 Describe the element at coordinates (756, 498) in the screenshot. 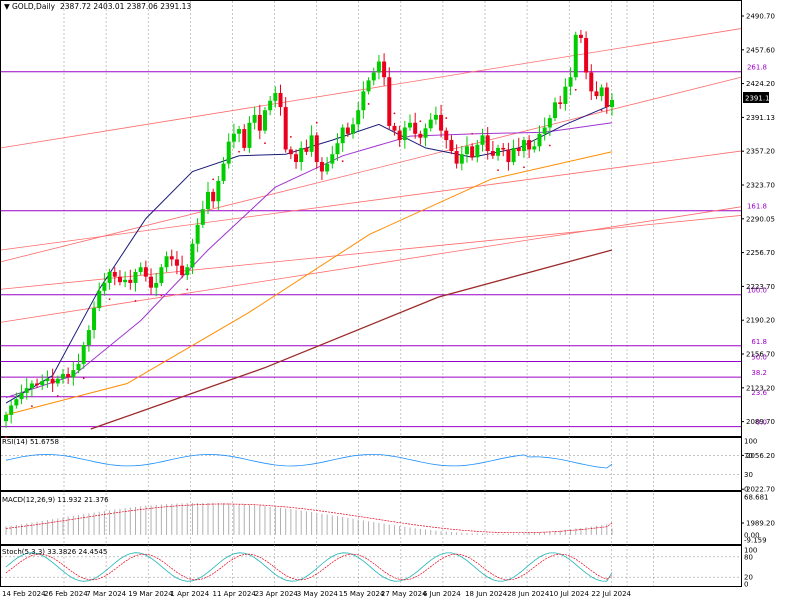

I see `macd-tick-label: 68.681` at that location.